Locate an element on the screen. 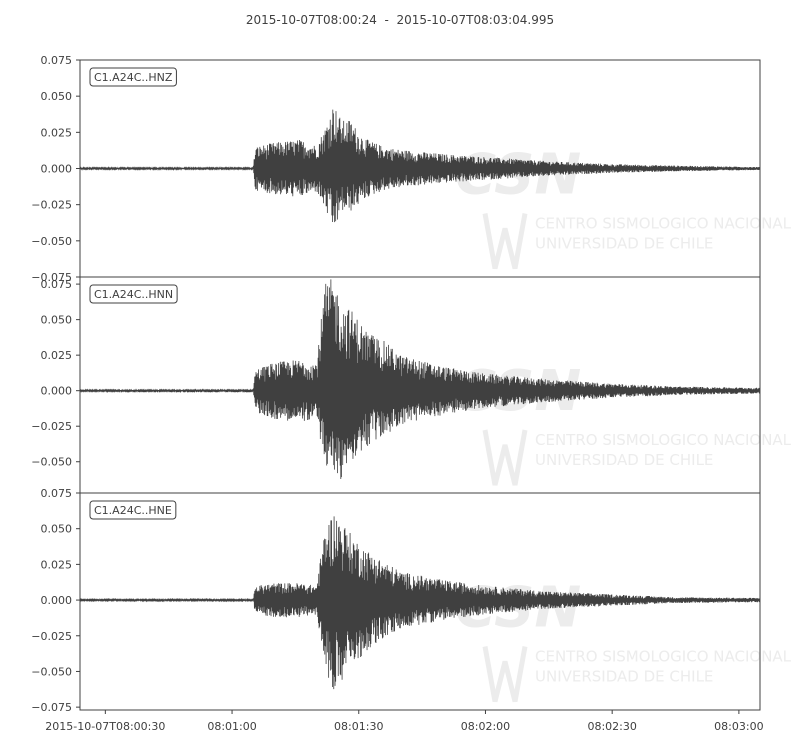  y-tick-label-2-5: −0.050 is located at coordinates (51, 462).